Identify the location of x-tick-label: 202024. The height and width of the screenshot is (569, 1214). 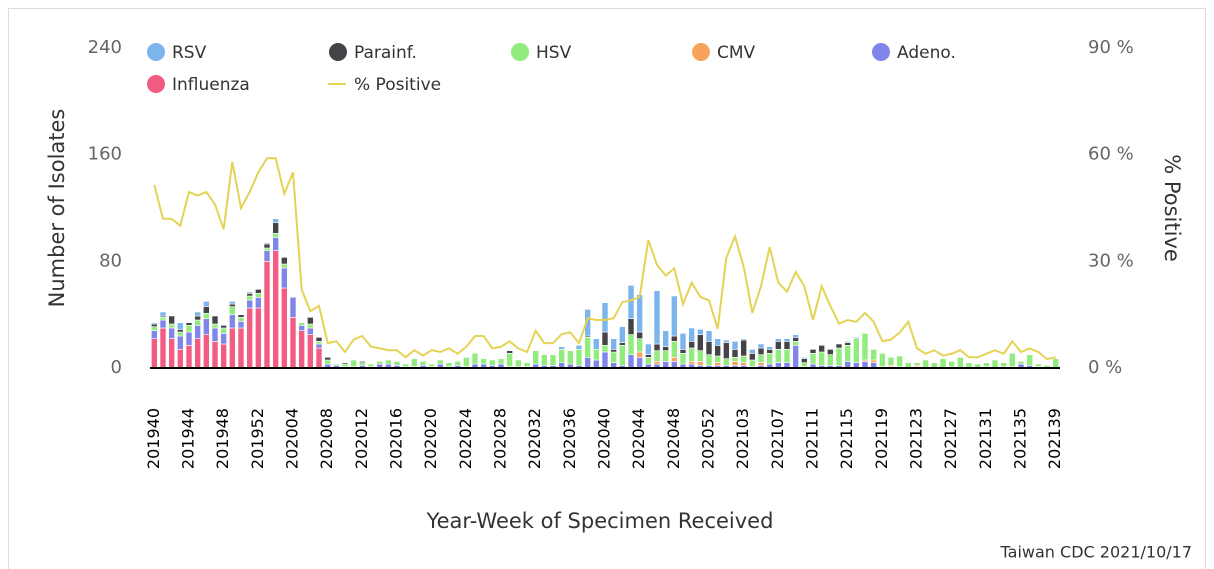
(465, 438).